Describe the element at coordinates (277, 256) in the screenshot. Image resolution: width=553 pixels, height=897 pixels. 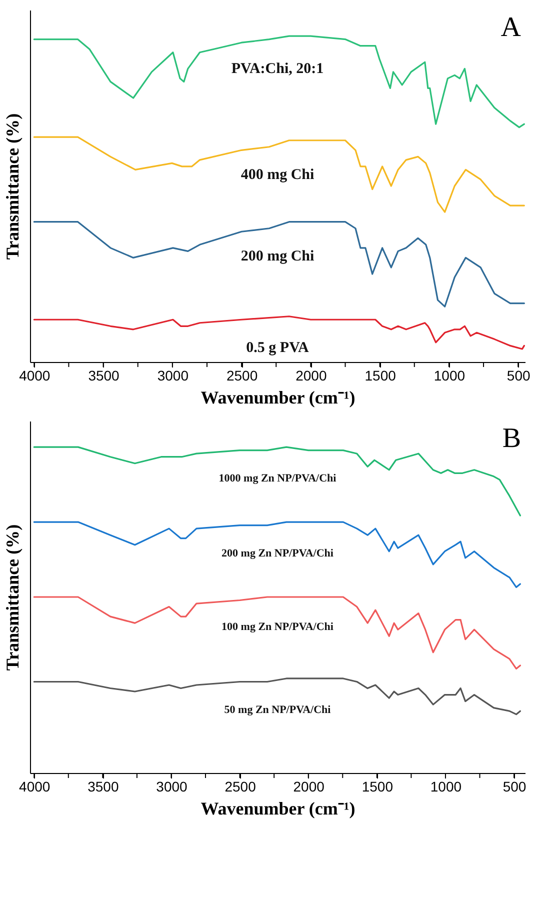
I see `series-label: 200 mg Chi` at that location.